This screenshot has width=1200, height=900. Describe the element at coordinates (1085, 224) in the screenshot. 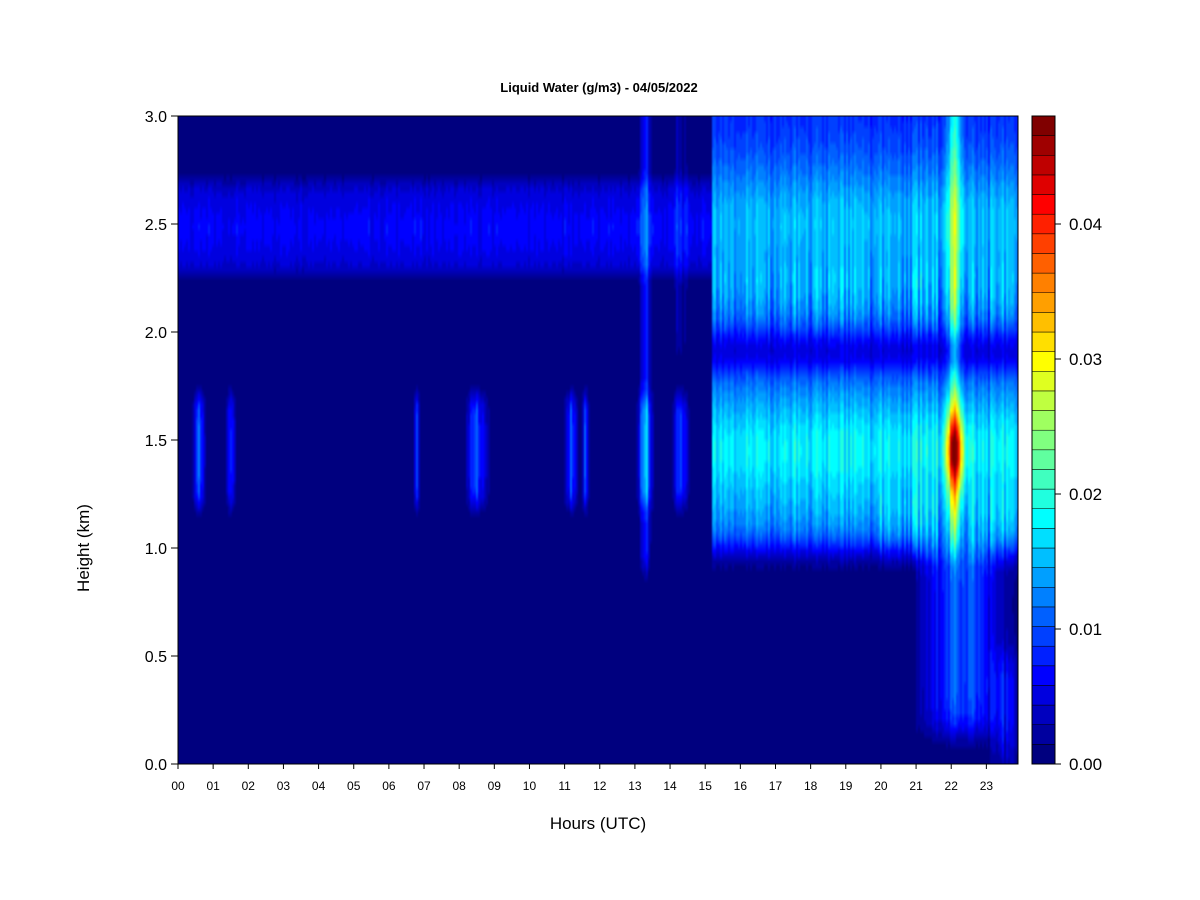

I see `colorbar-tick-label: 0.04` at that location.